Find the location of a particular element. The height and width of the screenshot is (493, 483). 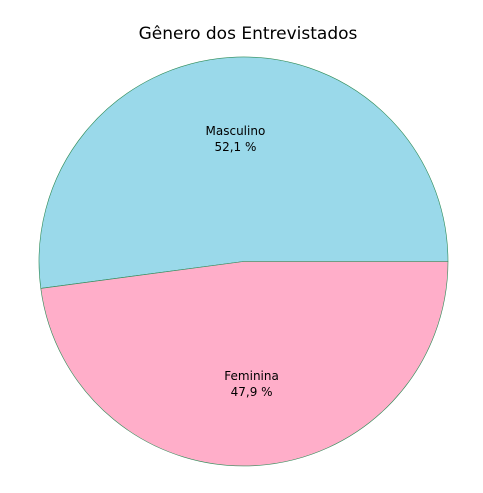

pie-labels: Masculino 52,1 % Feminina 47,9 % is located at coordinates (242, 261).